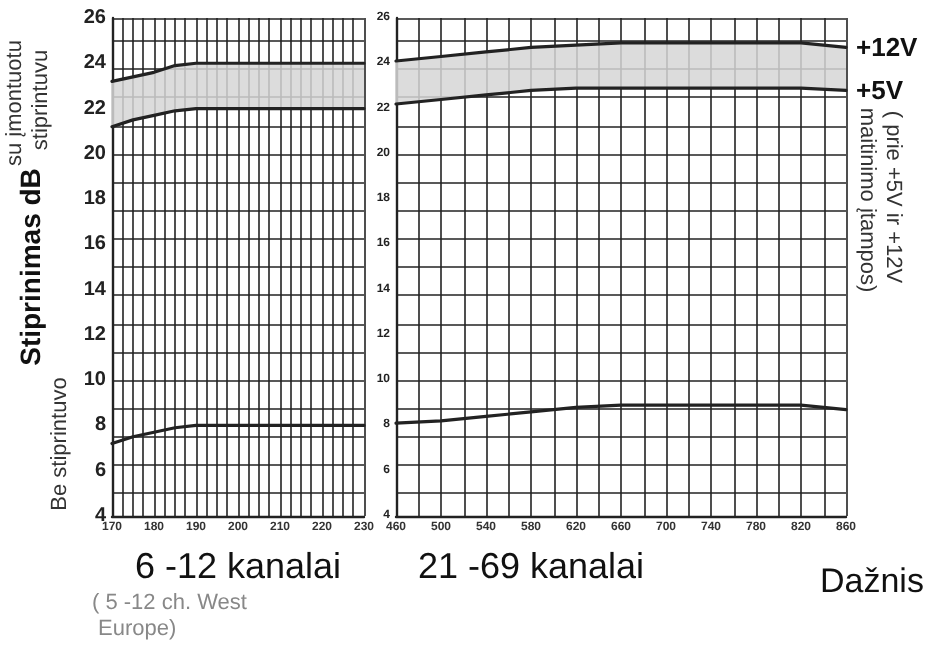 This screenshot has height=662, width=930. Describe the element at coordinates (30, 267) in the screenshot. I see `y-axis-title: Stiprinimas dB` at that location.